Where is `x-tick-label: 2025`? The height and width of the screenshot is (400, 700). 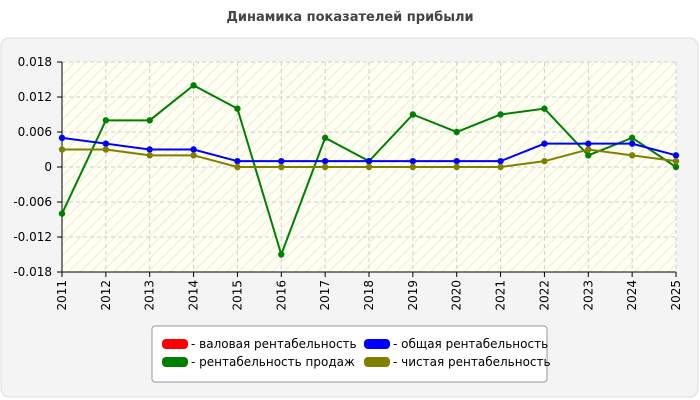
x-tick-label: 2025 is located at coordinates (676, 295).